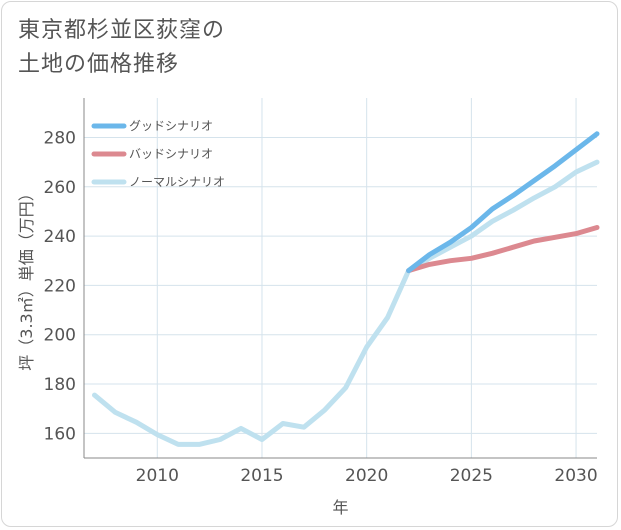  Describe the element at coordinates (60, 188) in the screenshot. I see `y-tick-label: 260` at that location.